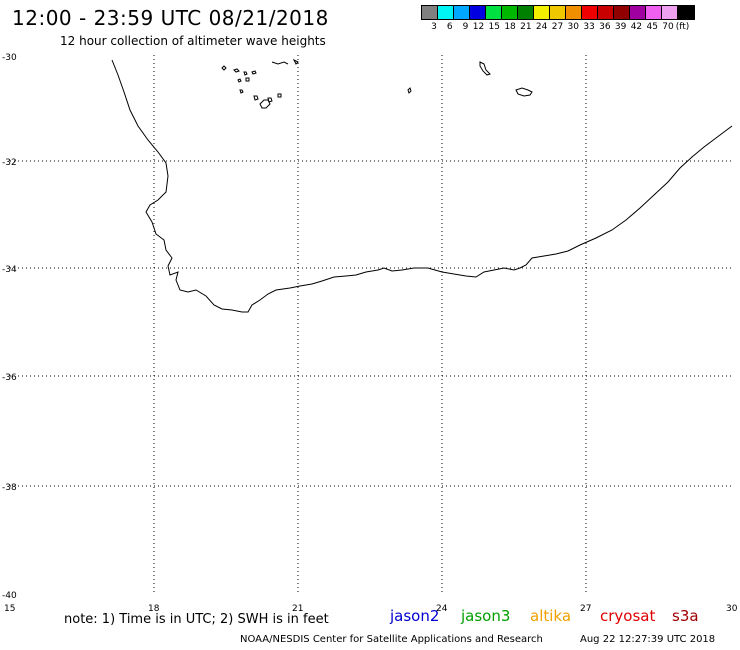  I want to click on legend-label: 21, so click(526, 27).